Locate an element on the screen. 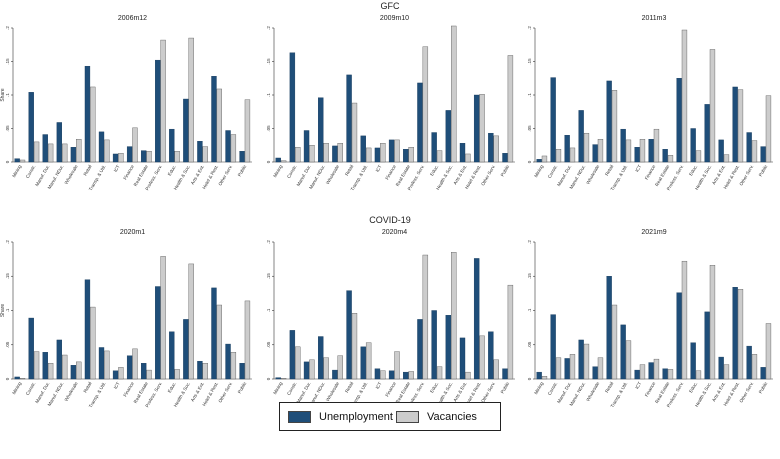 The width and height of the screenshot is (780, 459). panel-title: 2021m9 is located at coordinates (653, 232).